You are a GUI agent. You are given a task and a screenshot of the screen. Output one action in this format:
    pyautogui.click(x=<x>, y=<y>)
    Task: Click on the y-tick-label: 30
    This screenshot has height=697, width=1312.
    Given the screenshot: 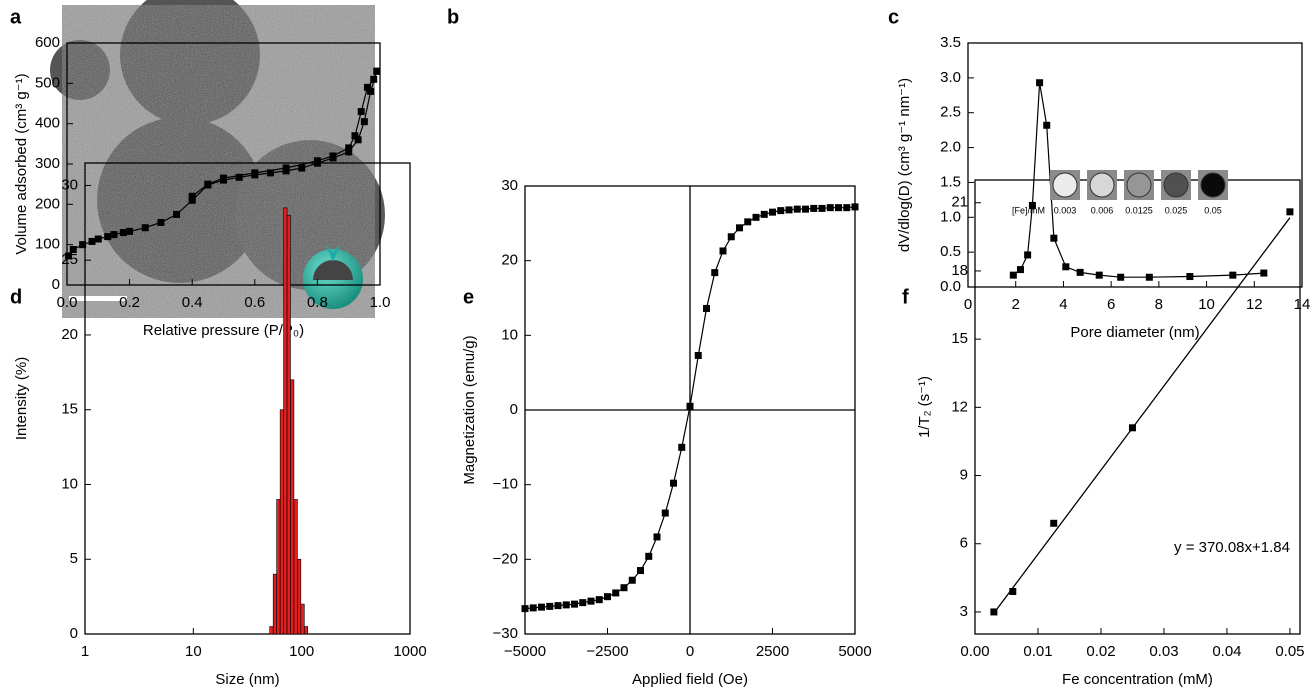 What is the action you would take?
    pyautogui.click(x=69, y=184)
    